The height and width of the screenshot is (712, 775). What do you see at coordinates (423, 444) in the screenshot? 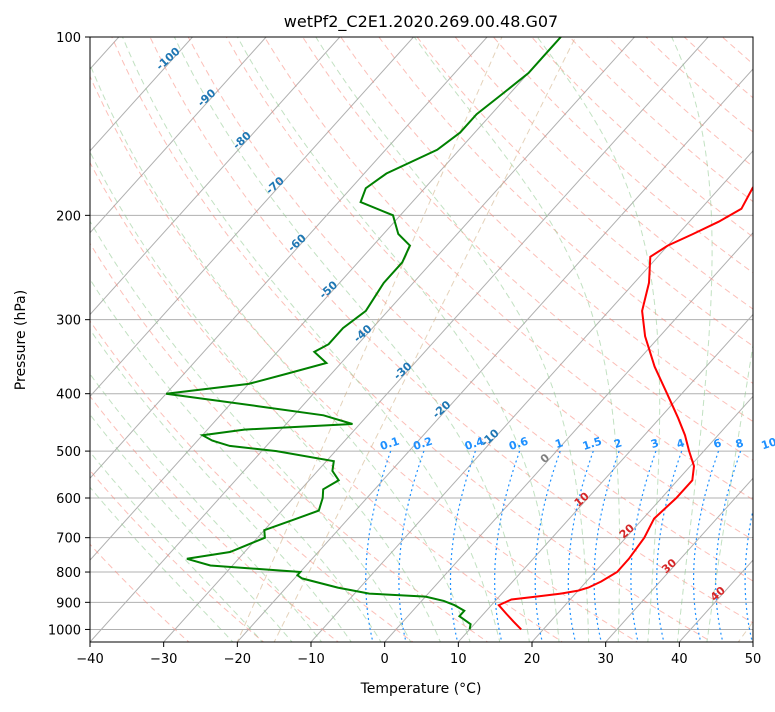
I see `mixing-ratio-label: 0.2` at bounding box center [423, 444].